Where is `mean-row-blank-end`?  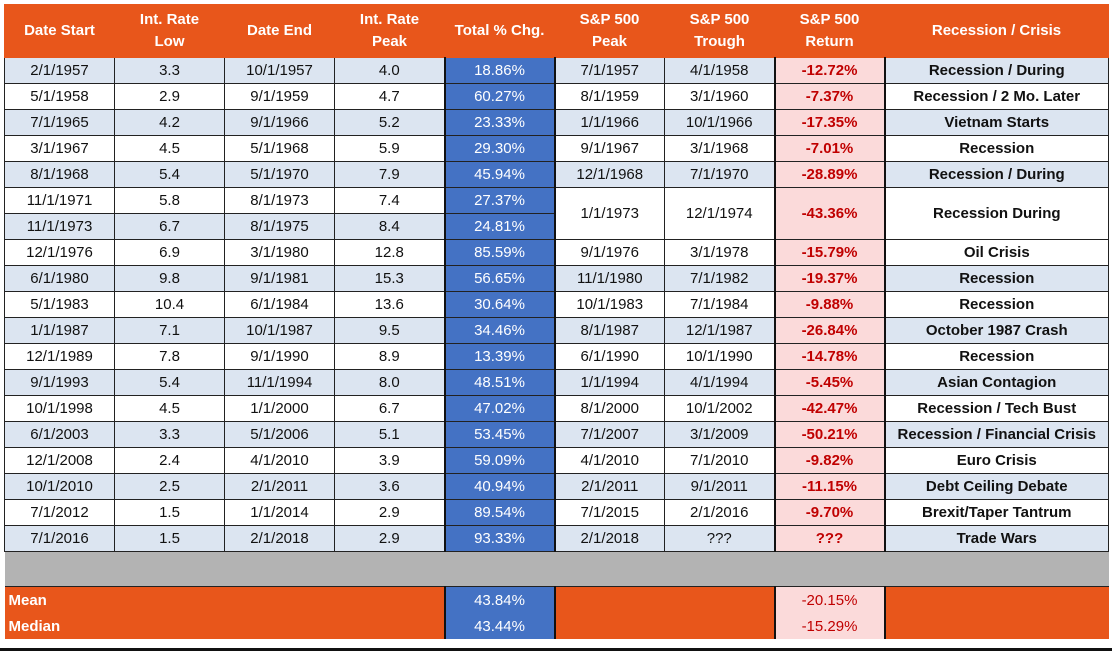
mean-row-blank-end is located at coordinates (996, 599).